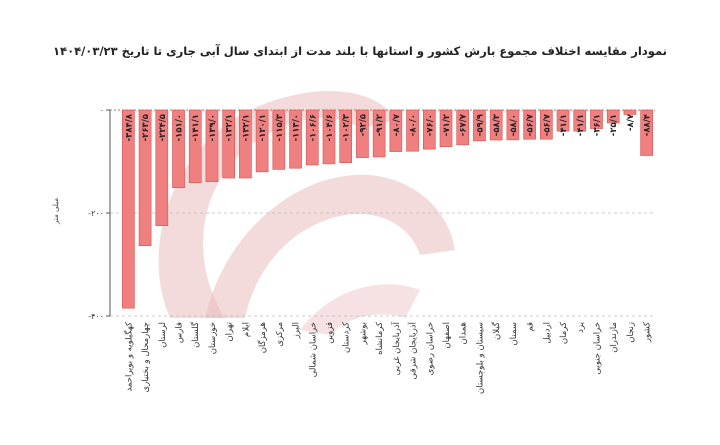 Image resolution: width=720 pixels, height=445 pixels. What do you see at coordinates (597, 348) in the screenshot?
I see `category-label: خراسان جنوبی` at bounding box center [597, 348].